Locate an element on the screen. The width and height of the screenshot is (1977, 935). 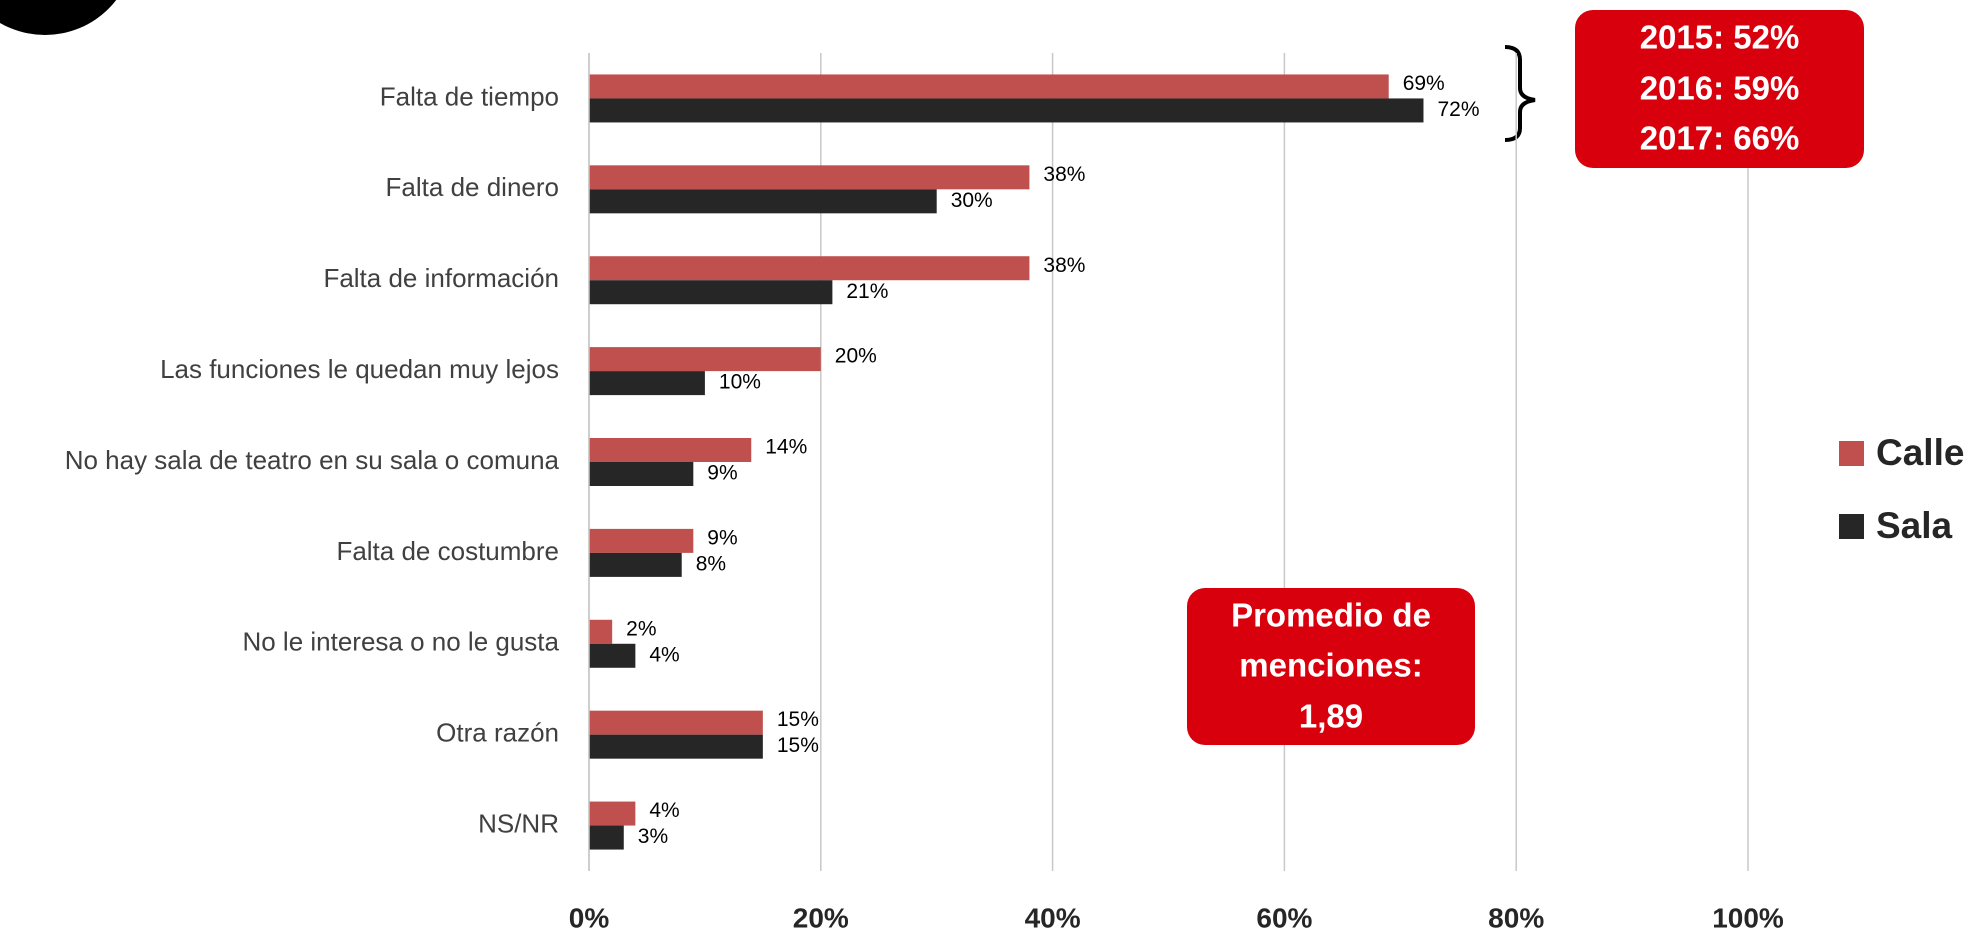
value-label: 69% is located at coordinates (1424, 83).